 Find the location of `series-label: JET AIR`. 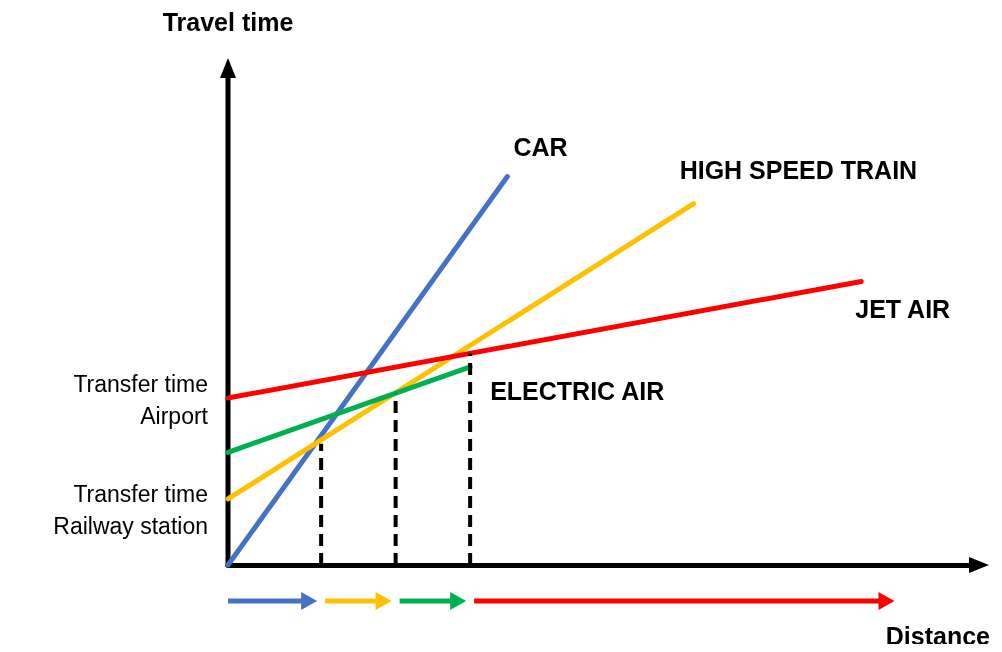

series-label: JET AIR is located at coordinates (903, 309).